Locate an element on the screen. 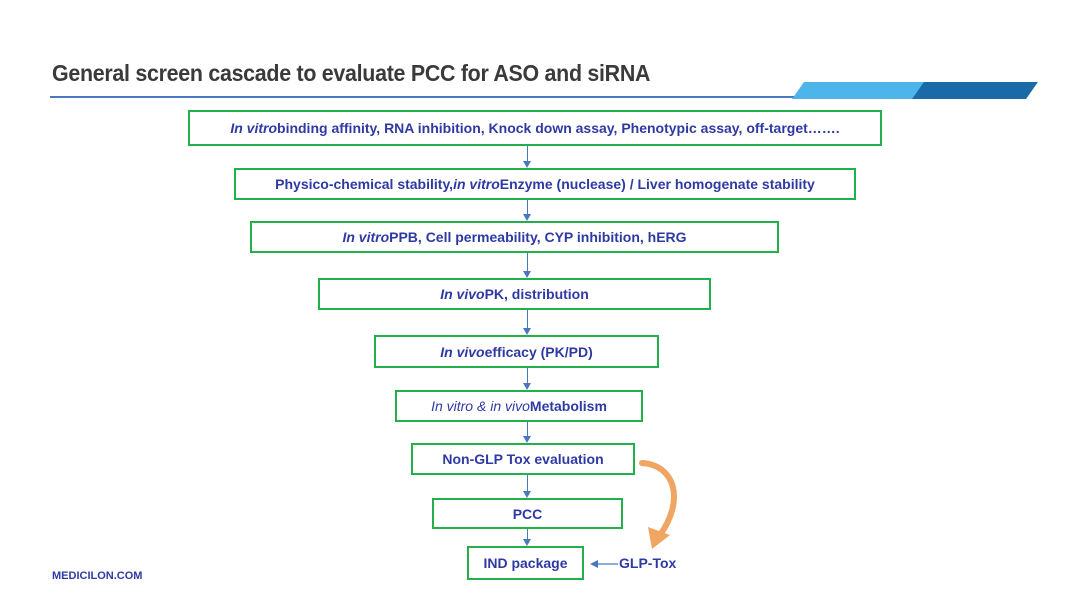 This screenshot has width=1080, height=608. cascade-step: Non-GLP Tox evaluation is located at coordinates (523, 459).